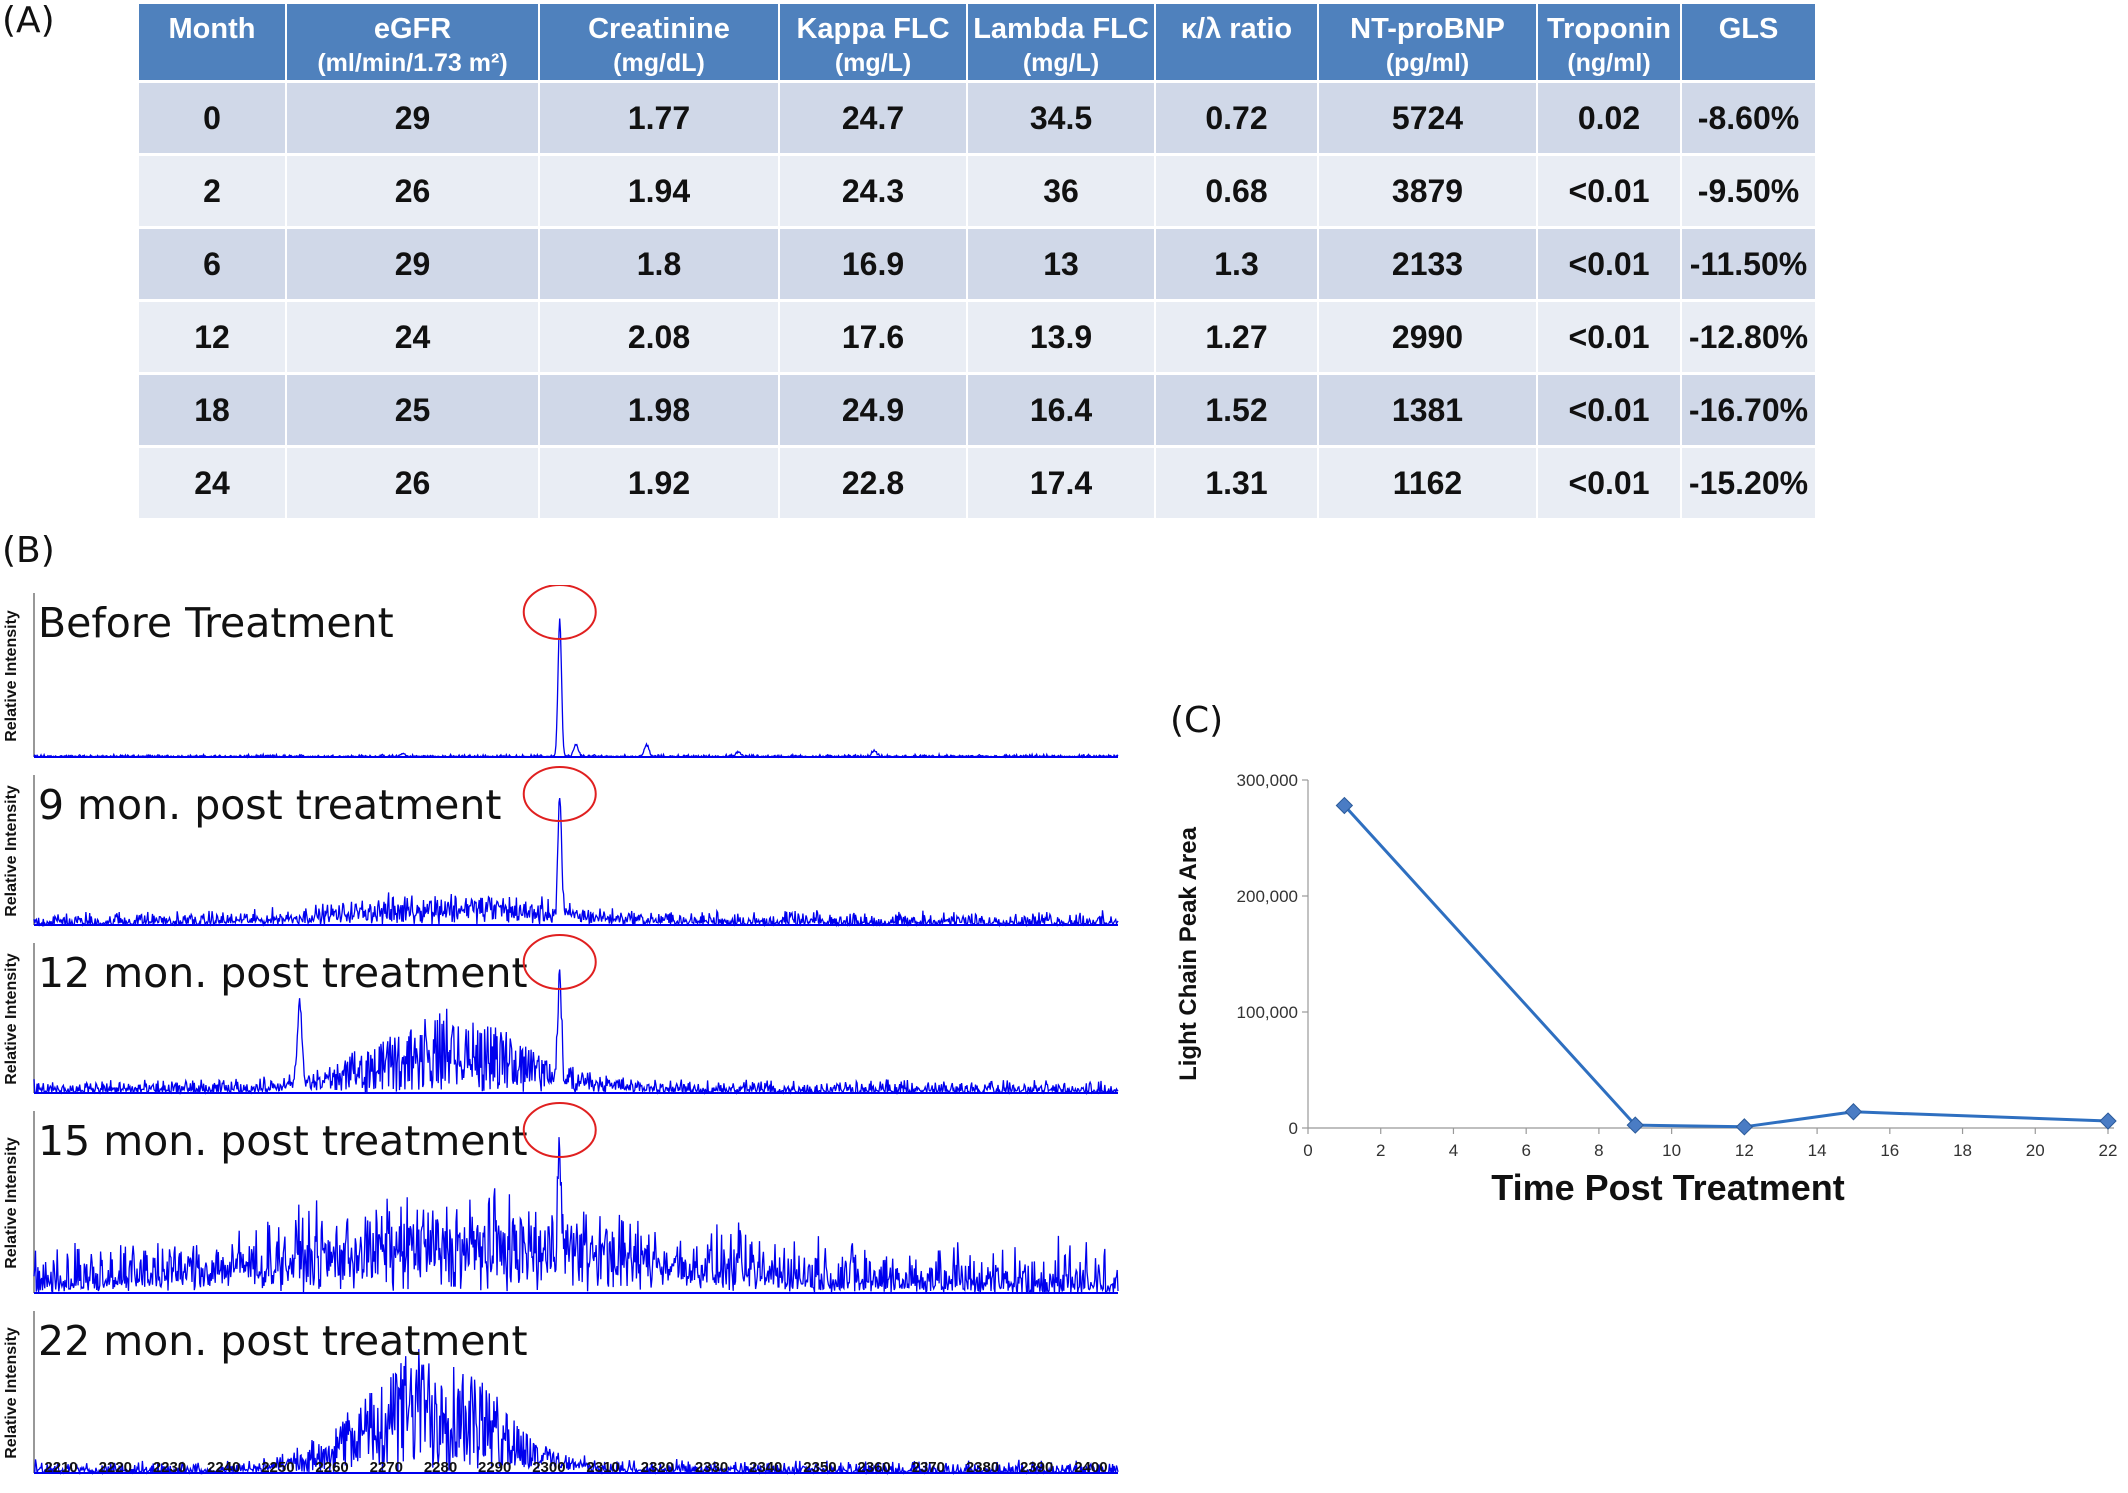 The width and height of the screenshot is (2128, 1493). I want to click on x-tick-label: 2400, so click(1090, 1467).